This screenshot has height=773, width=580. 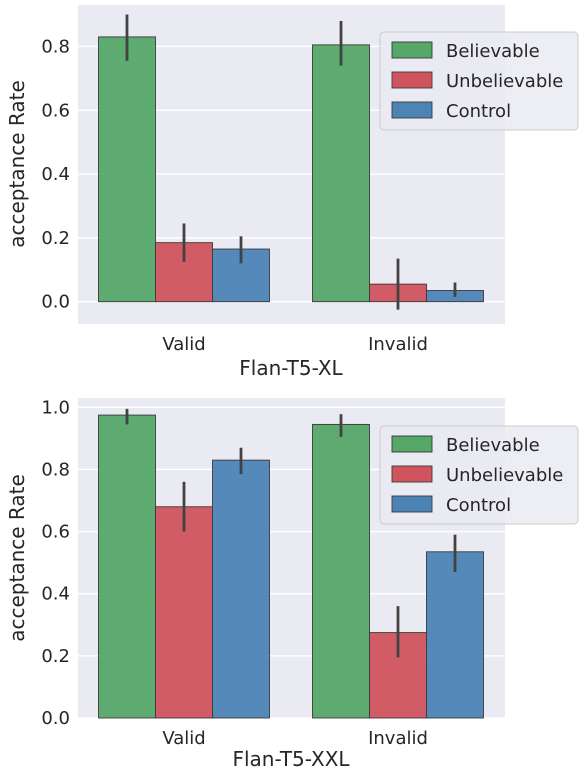 I want to click on x-axis-title: Flan-T5-XL, so click(x=291, y=368).